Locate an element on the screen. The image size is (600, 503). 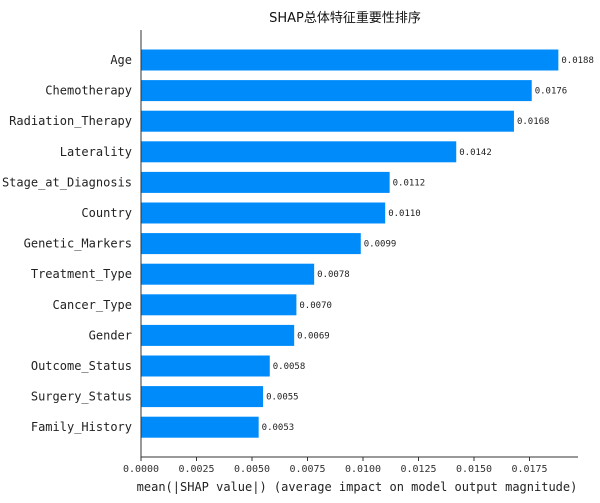
bar-Surgery_Status is located at coordinates (202, 397).